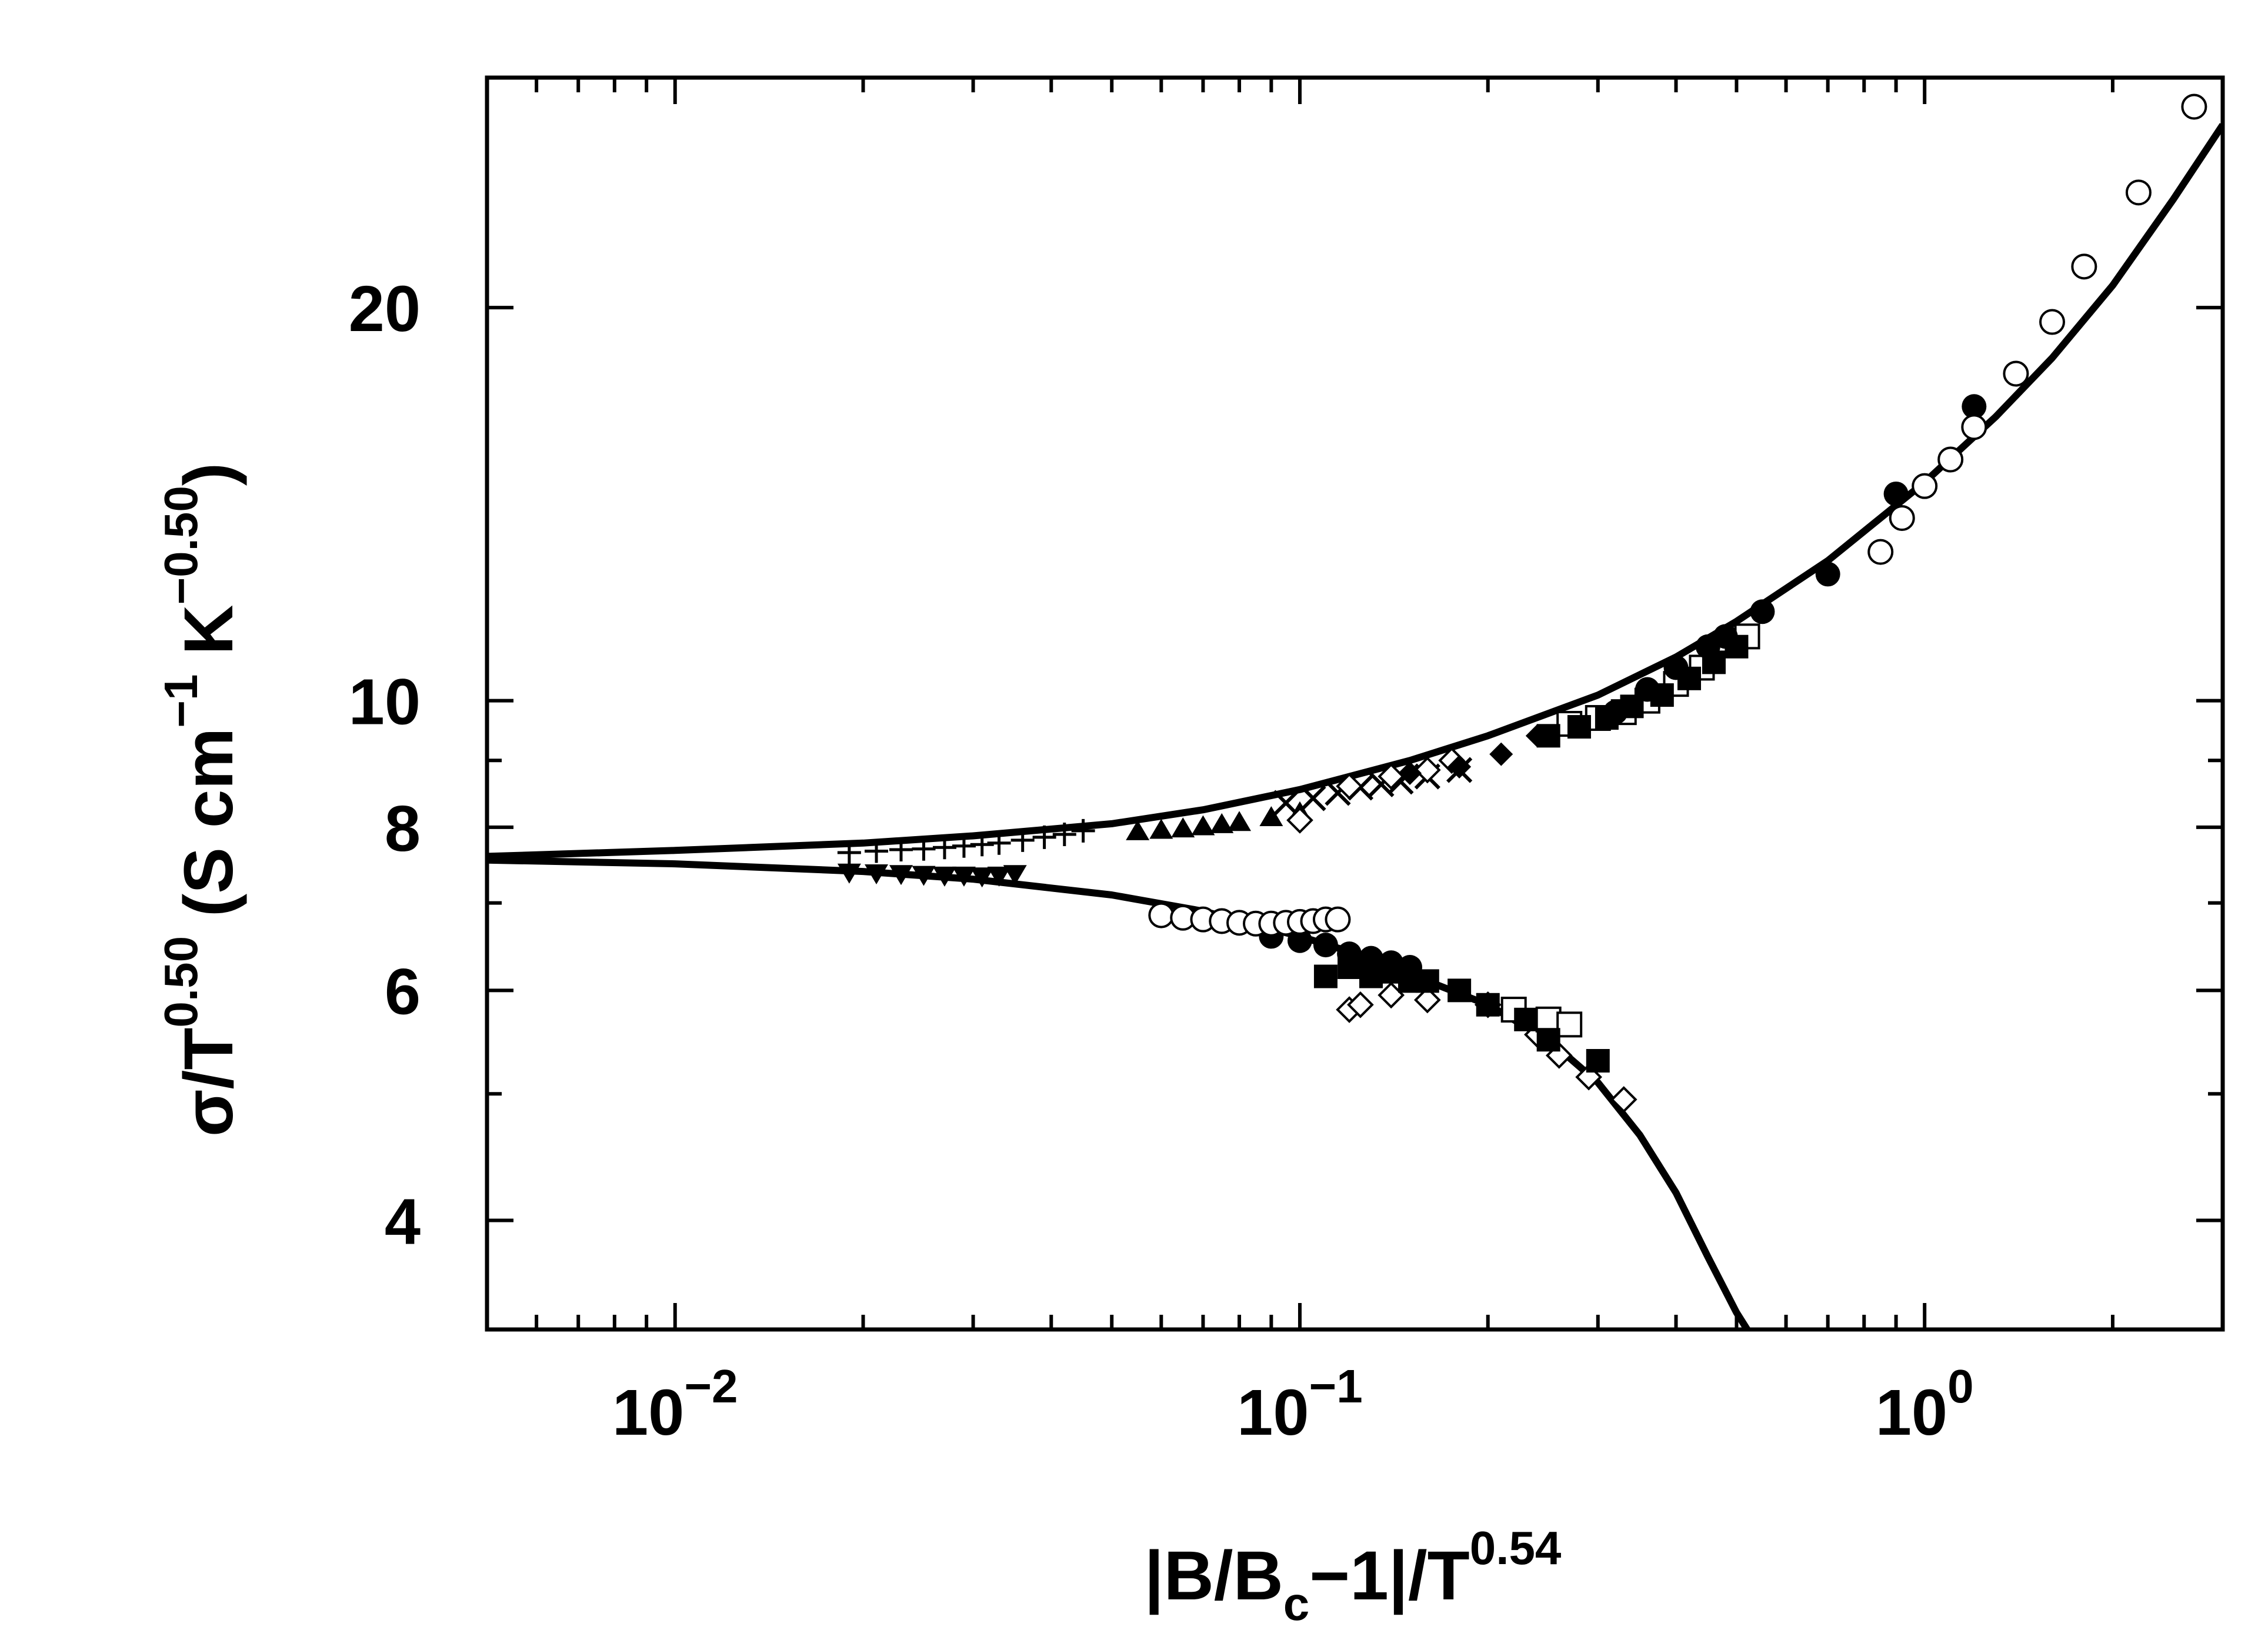 The width and height of the screenshot is (2268, 1637). Describe the element at coordinates (403, 1221) in the screenshot. I see `y-tick-label-4: 4` at that location.